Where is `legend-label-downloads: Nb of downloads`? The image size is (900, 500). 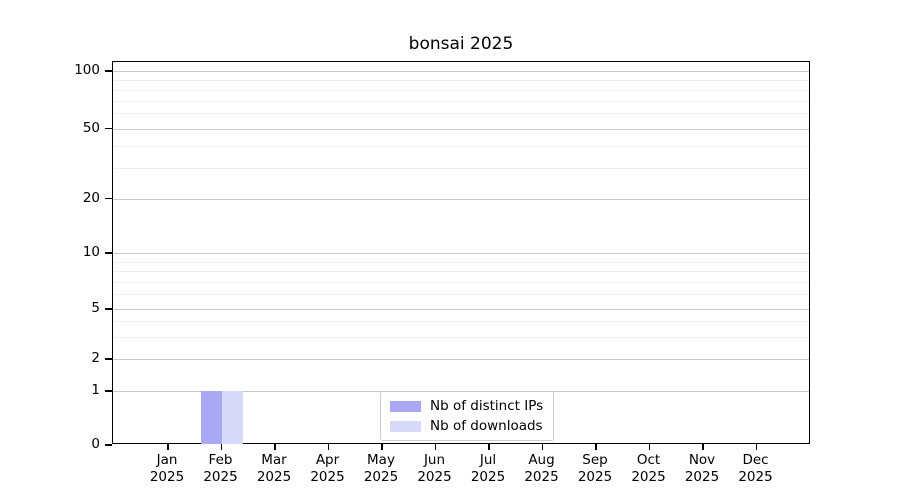
legend-label-downloads: Nb of downloads is located at coordinates (486, 426).